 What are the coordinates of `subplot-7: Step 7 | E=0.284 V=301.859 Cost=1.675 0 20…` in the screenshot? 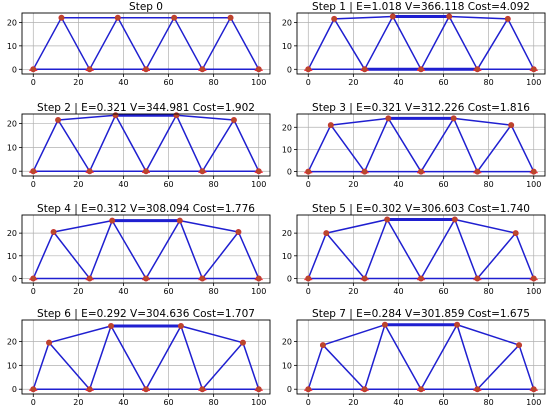 It's located at (414, 357).